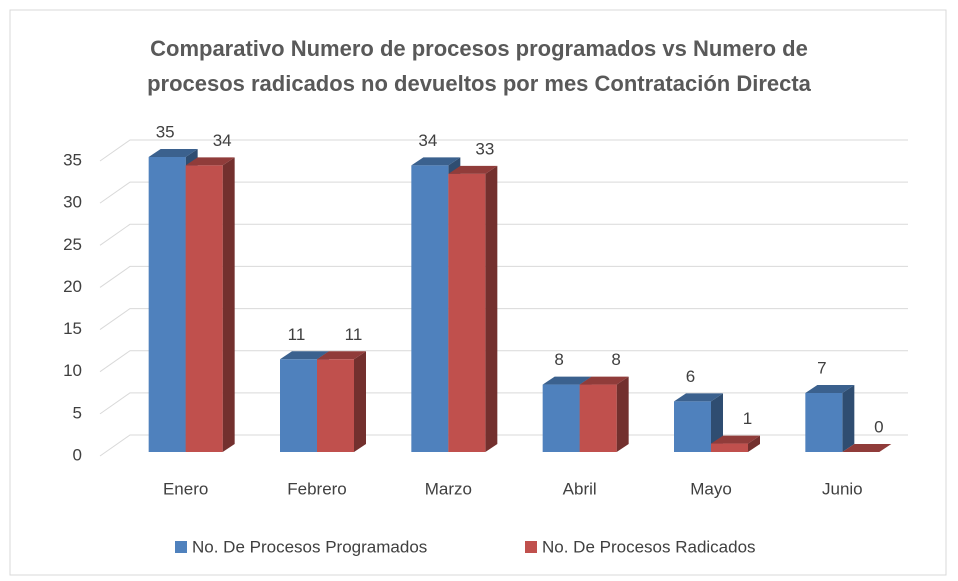 The width and height of the screenshot is (958, 581). Describe the element at coordinates (821, 367) in the screenshot. I see `data-label: 7` at that location.